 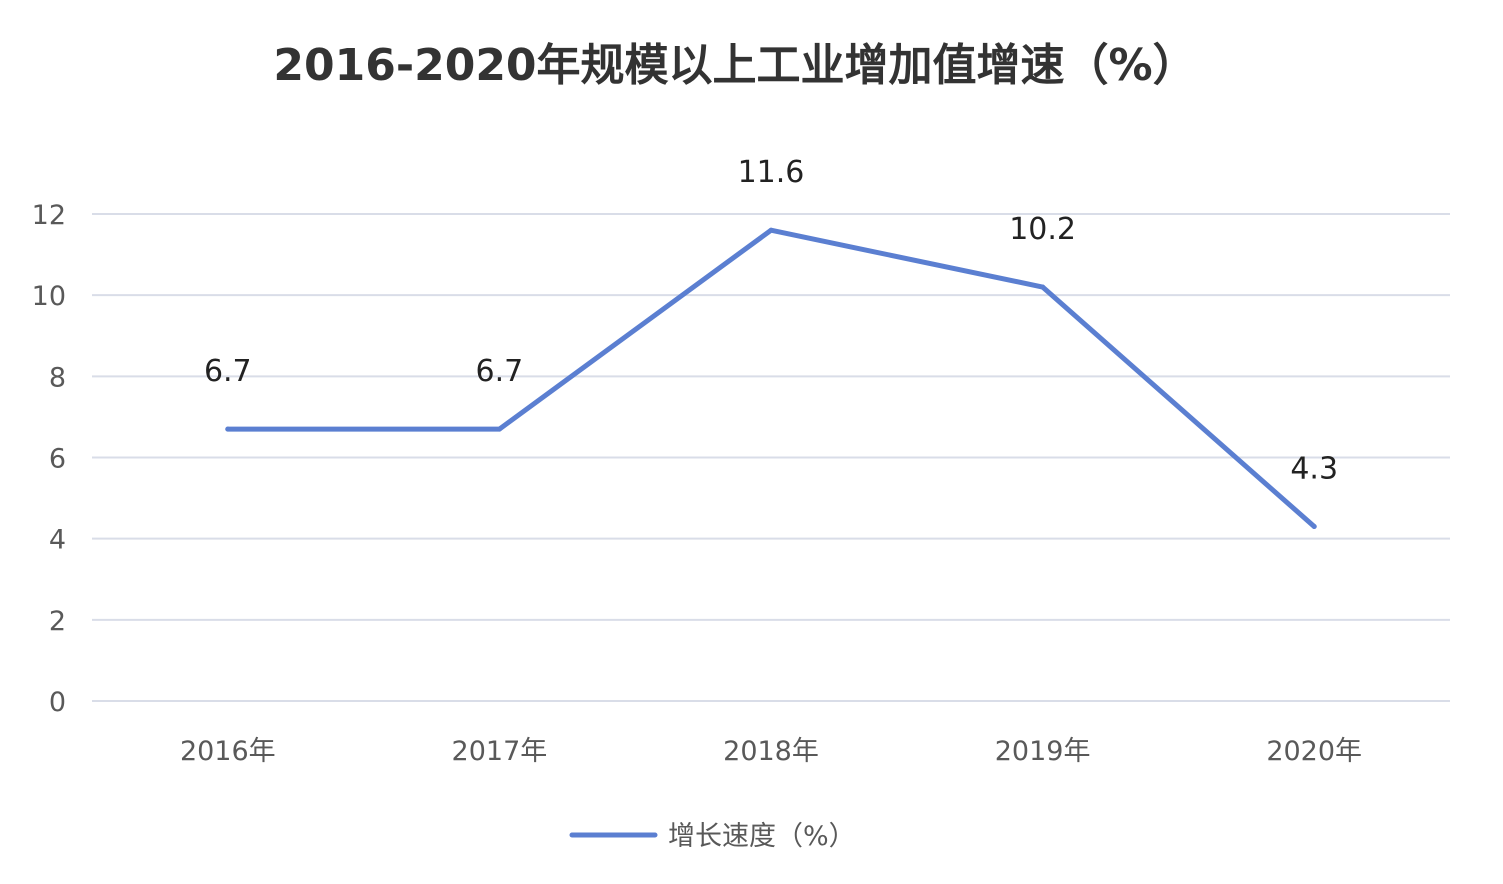 I want to click on y-tick-label: 2, so click(x=57, y=621).